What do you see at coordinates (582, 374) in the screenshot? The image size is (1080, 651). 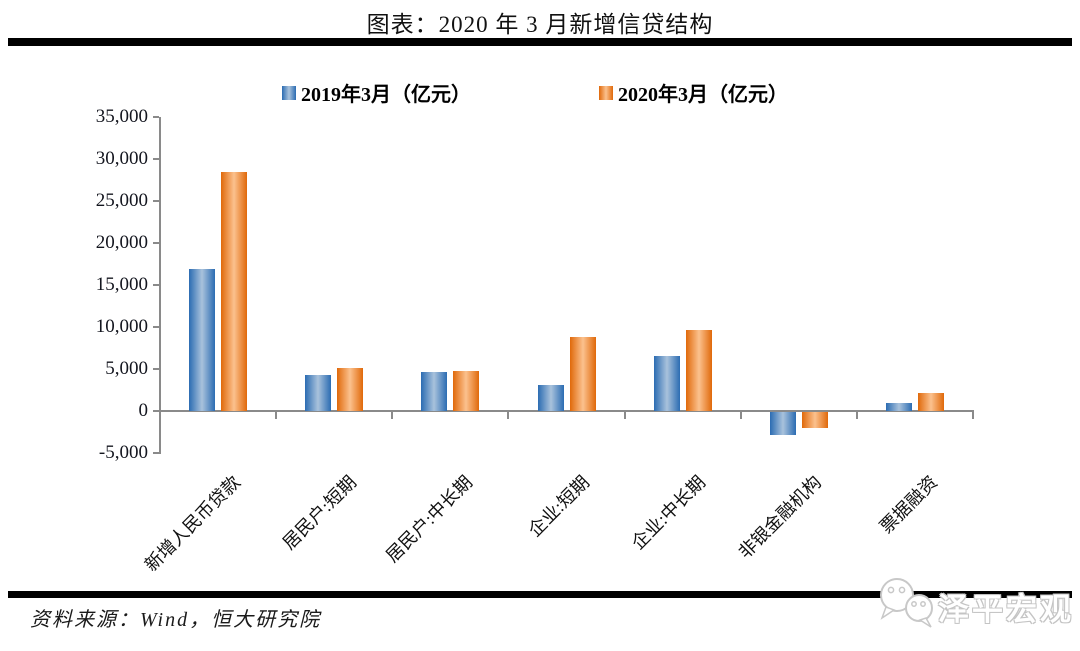 I see `bar-2020-cat4` at bounding box center [582, 374].